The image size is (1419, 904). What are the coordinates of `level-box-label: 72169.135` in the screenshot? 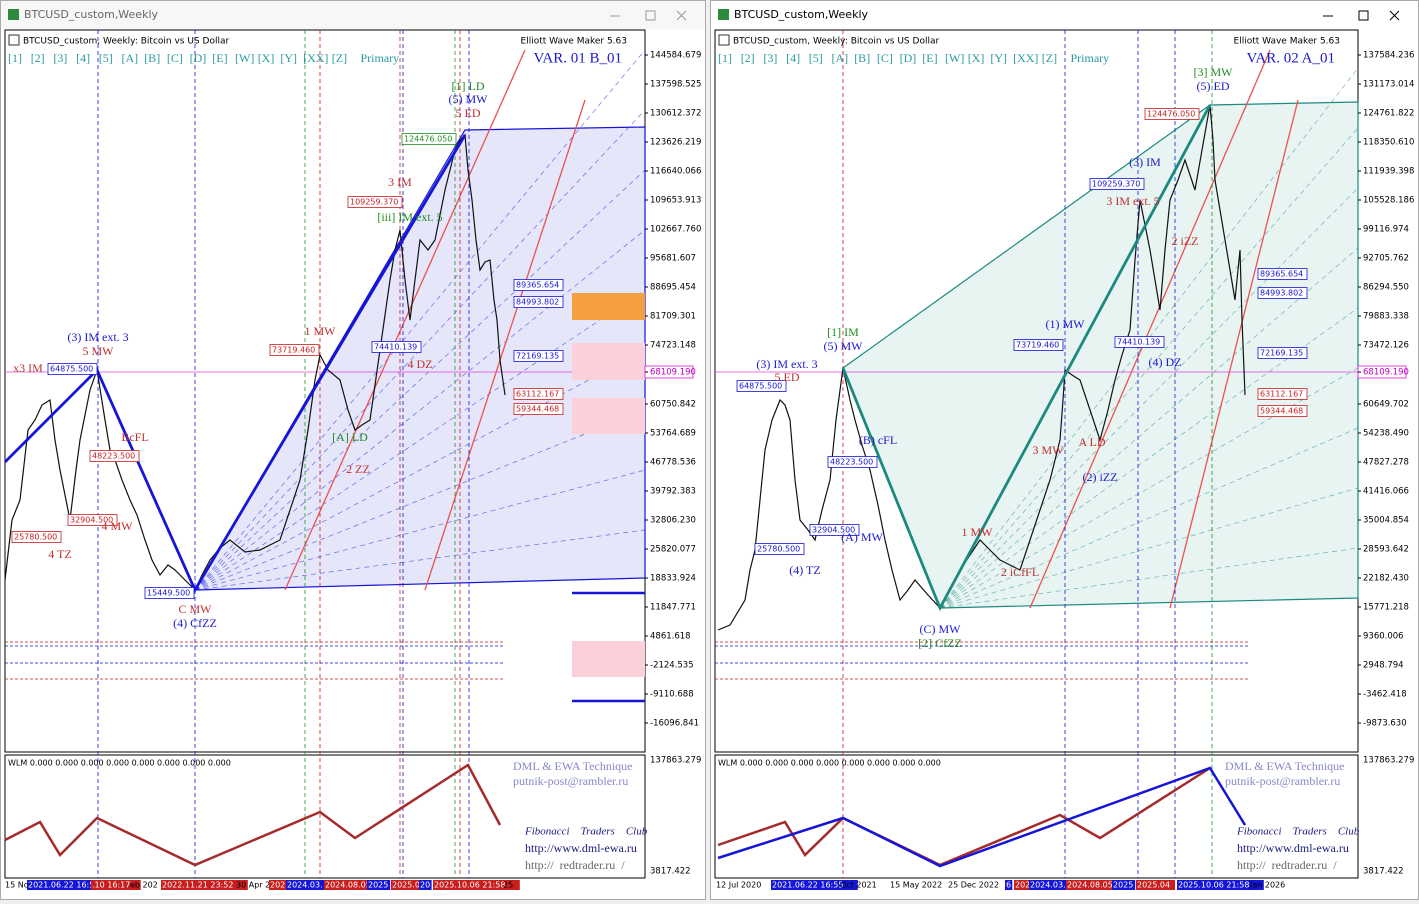 It's located at (1281, 353).